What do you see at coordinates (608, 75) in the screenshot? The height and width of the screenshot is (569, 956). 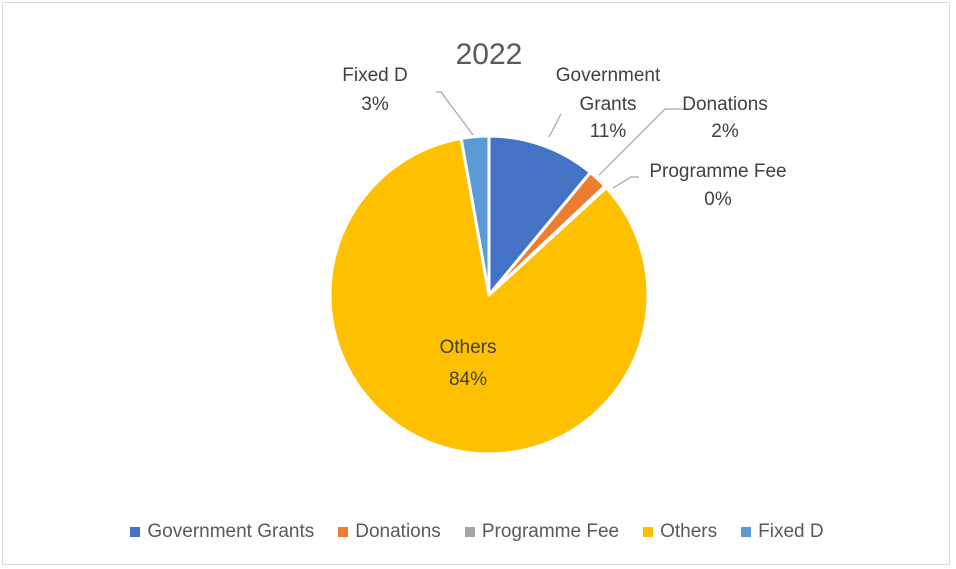 I see `data-label-name-government-grants: Government` at bounding box center [608, 75].